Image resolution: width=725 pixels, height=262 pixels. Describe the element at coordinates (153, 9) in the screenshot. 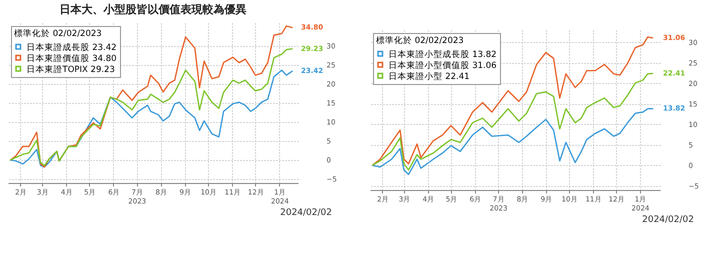

I see `chart-title: 日本大、小型股皆以價值表現較為優異` at that location.